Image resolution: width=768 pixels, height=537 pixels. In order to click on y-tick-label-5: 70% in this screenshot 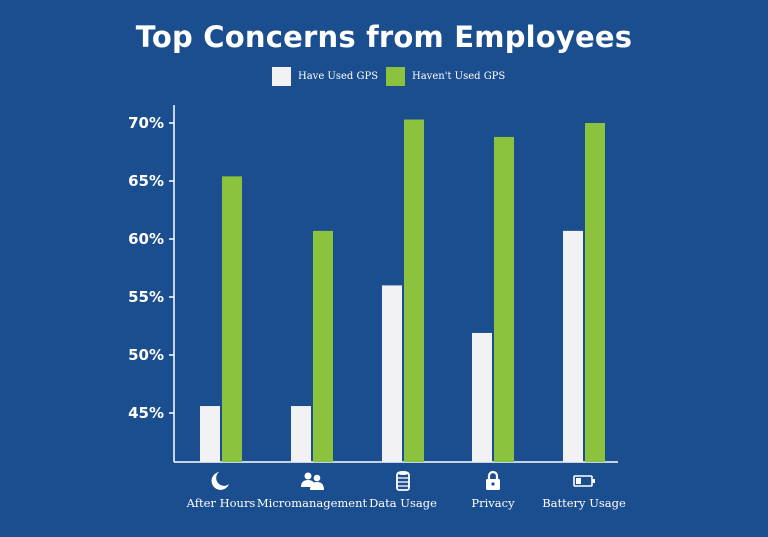, I will do `click(146, 123)`.